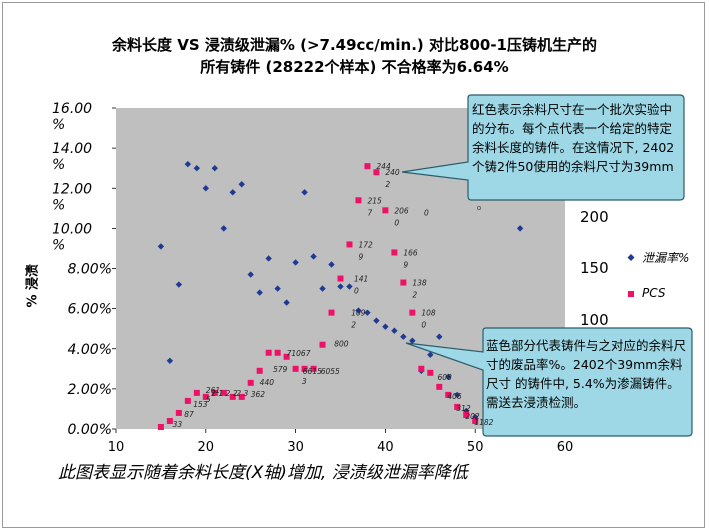 The height and width of the screenshot is (532, 709). What do you see at coordinates (90, 270) in the screenshot?
I see `y-tick-label: 8.00%` at bounding box center [90, 270].